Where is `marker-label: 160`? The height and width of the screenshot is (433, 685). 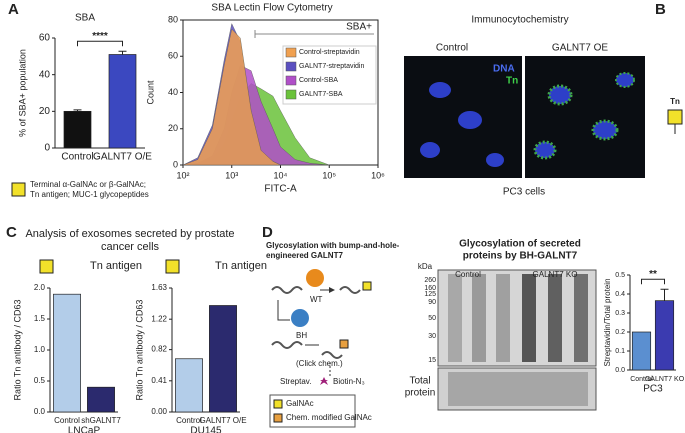 marker-label: 160 is located at coordinates (430, 288).